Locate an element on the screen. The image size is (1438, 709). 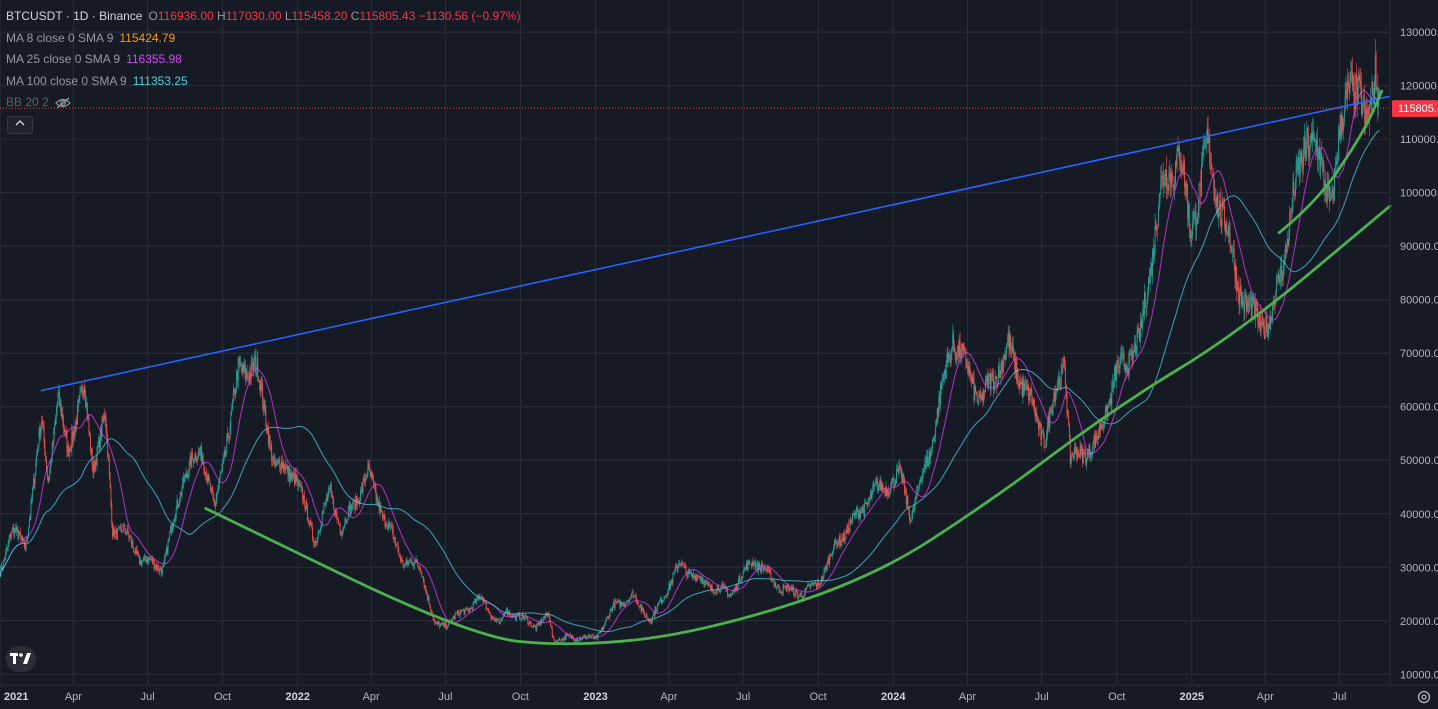
gear-icon is located at coordinates (1424, 697).